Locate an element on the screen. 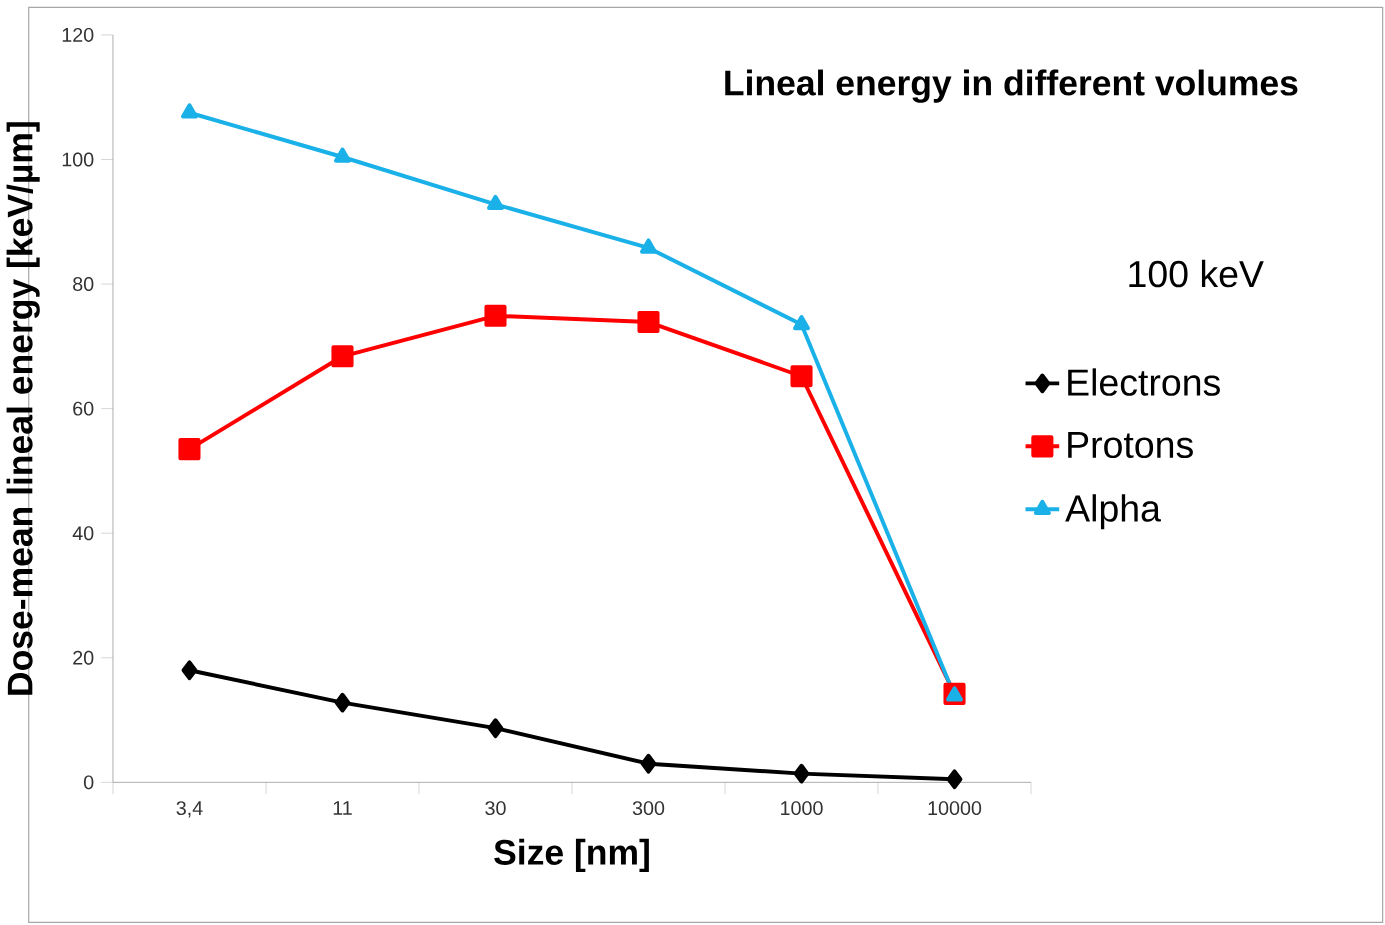 The width and height of the screenshot is (1385, 925). x-tick-label: 30 is located at coordinates (495, 808).